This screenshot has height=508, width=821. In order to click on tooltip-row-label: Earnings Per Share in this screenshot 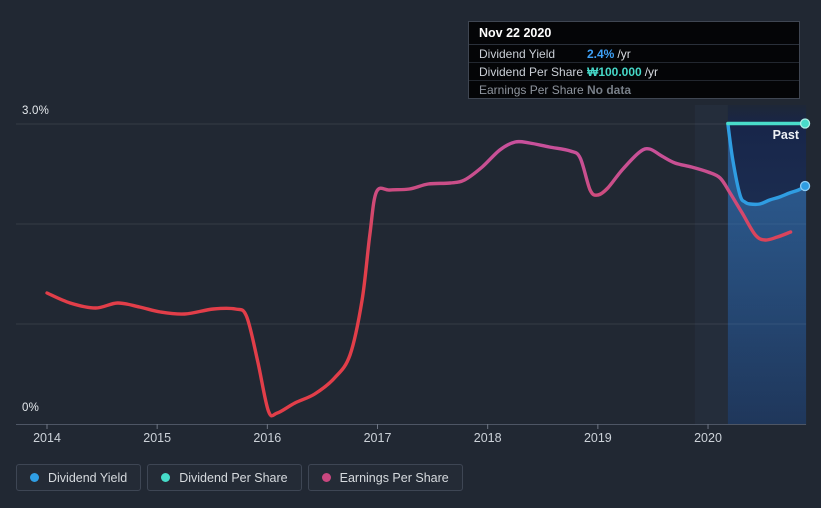, I will do `click(531, 89)`.